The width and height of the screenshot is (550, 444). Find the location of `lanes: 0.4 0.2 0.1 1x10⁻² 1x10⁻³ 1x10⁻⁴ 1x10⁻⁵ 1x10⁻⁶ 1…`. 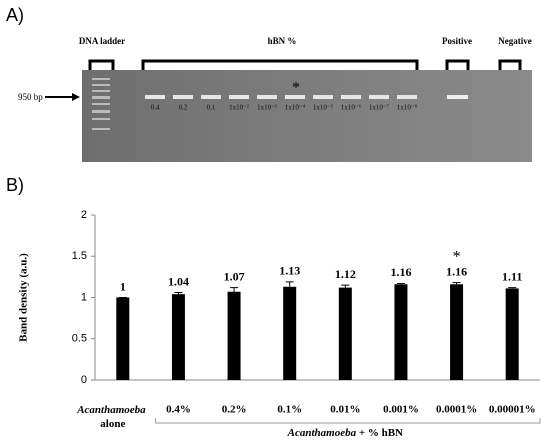

lanes: 0.4 0.2 0.1 1x10⁻² 1x10⁻³ 1x10⁻⁴ 1x10⁻⁵ 1x10⁻⁶ 1… is located at coordinates (281, 103).